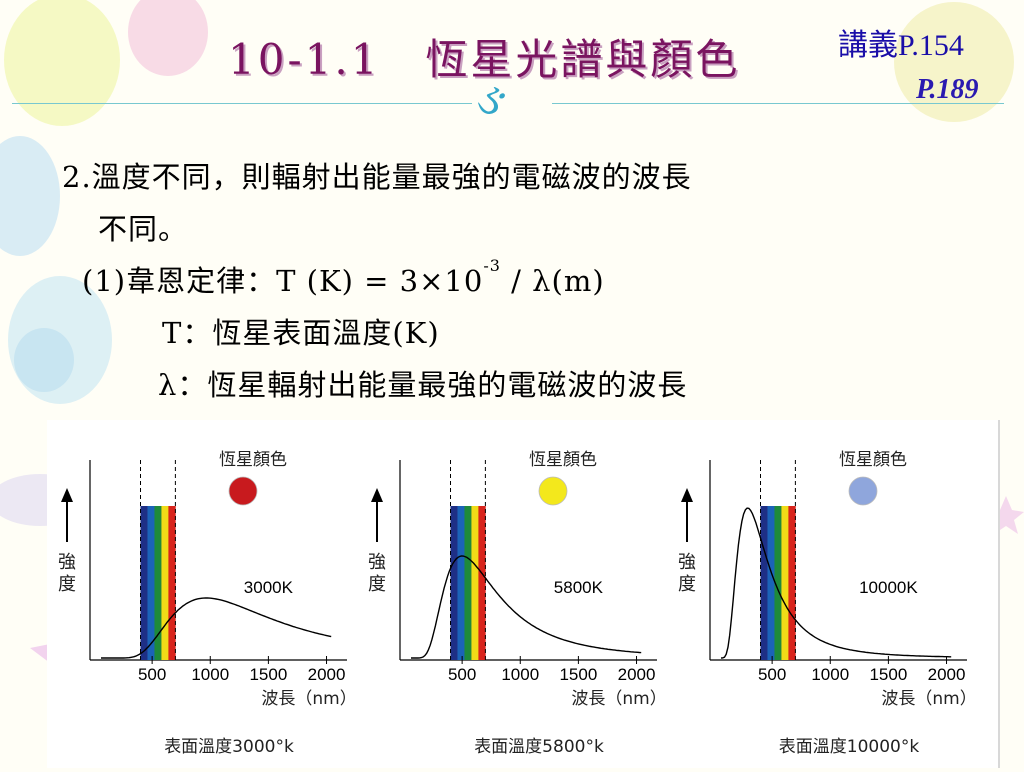 The width and height of the screenshot is (1024, 772). What do you see at coordinates (380, 281) in the screenshot?
I see `wien-law-lhs: T (K) = 3×10` at bounding box center [380, 281].